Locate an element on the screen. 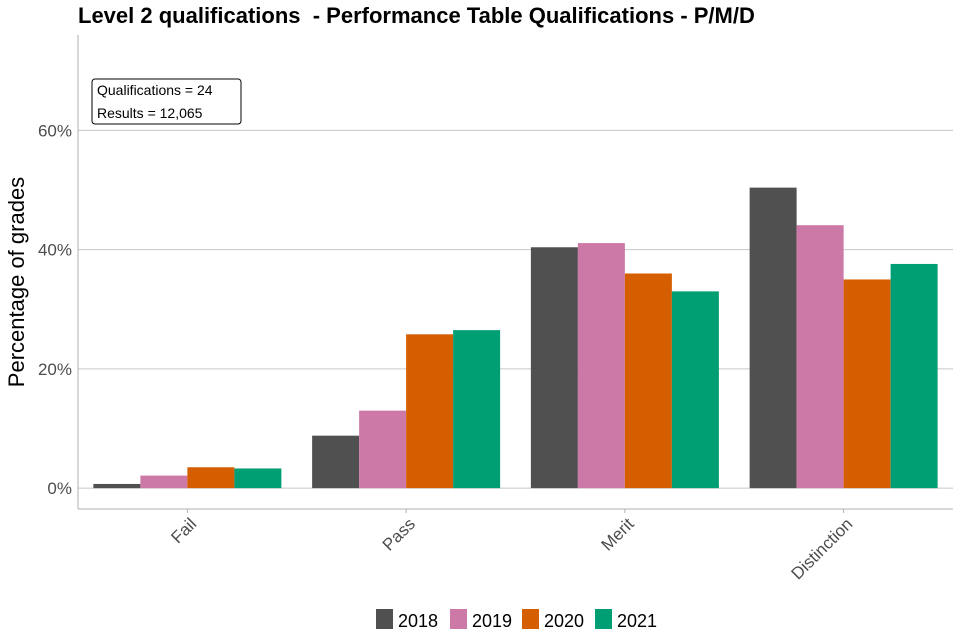 Image resolution: width=960 pixels, height=640 pixels. bar-merit-2018 is located at coordinates (554, 368).